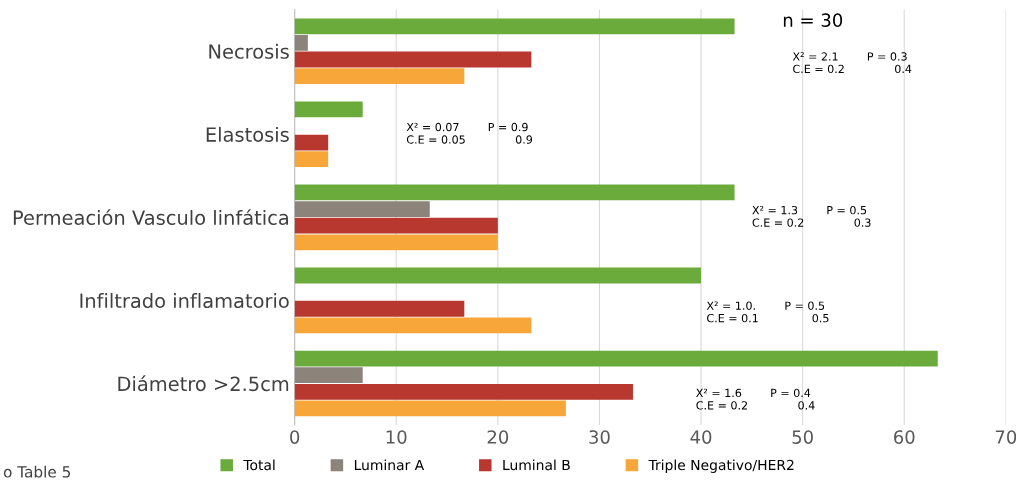 The width and height of the screenshot is (1016, 483). I want to click on x-tick-label: 70, so click(1005, 437).